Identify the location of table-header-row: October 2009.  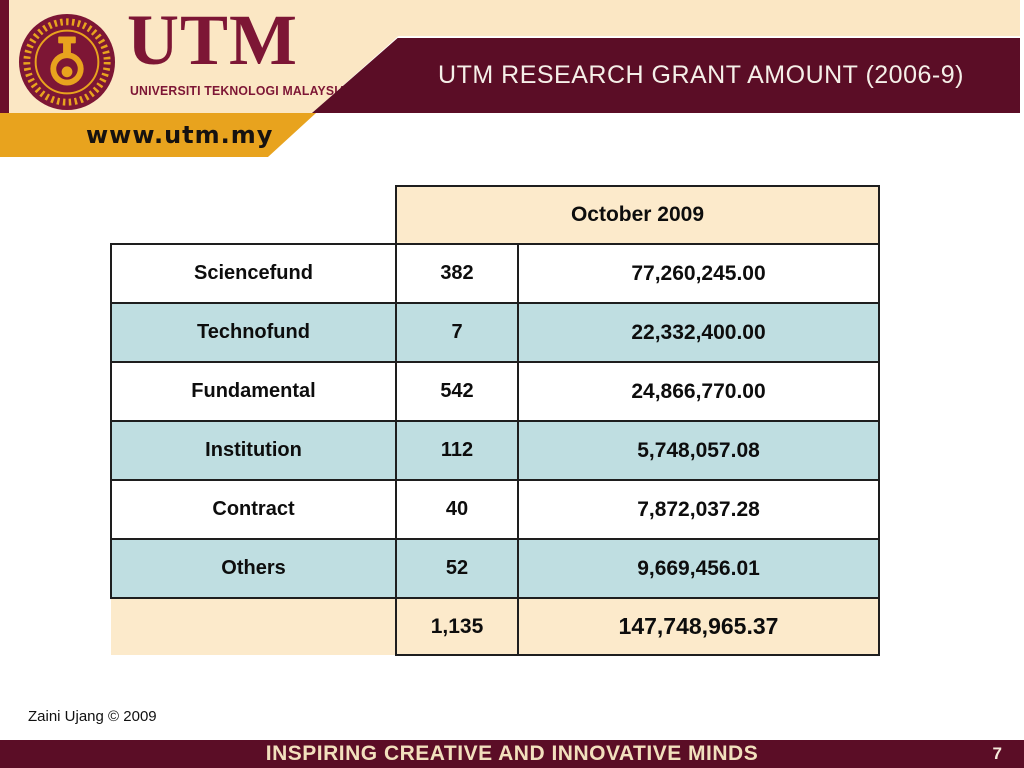
(495, 215).